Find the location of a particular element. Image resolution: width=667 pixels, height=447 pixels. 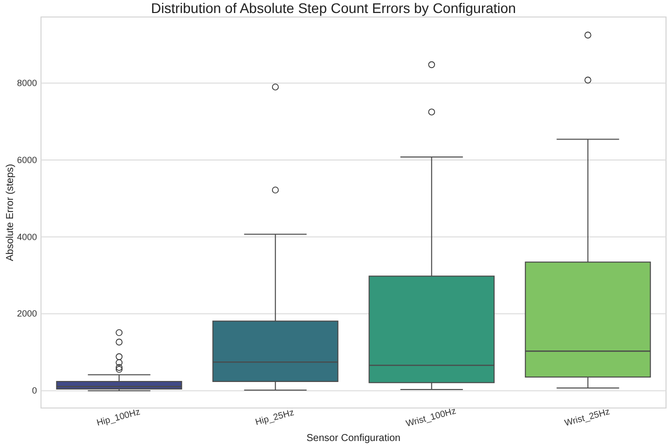

y-tick-label: 2000 is located at coordinates (26, 313).